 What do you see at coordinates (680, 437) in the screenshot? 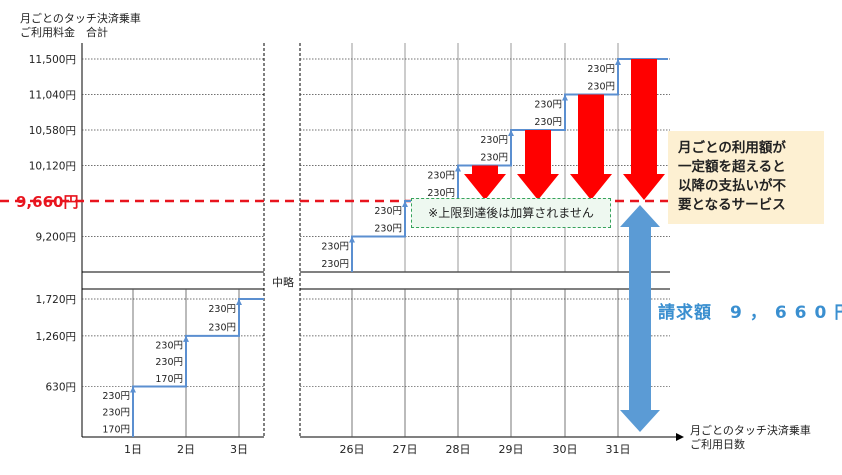
I see `x-axis-arrowhead` at bounding box center [680, 437].